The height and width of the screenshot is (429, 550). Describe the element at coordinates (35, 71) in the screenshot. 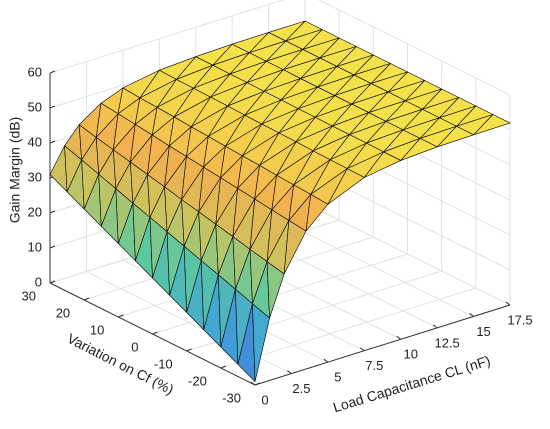

I see `z-tick-label: 60` at that location.